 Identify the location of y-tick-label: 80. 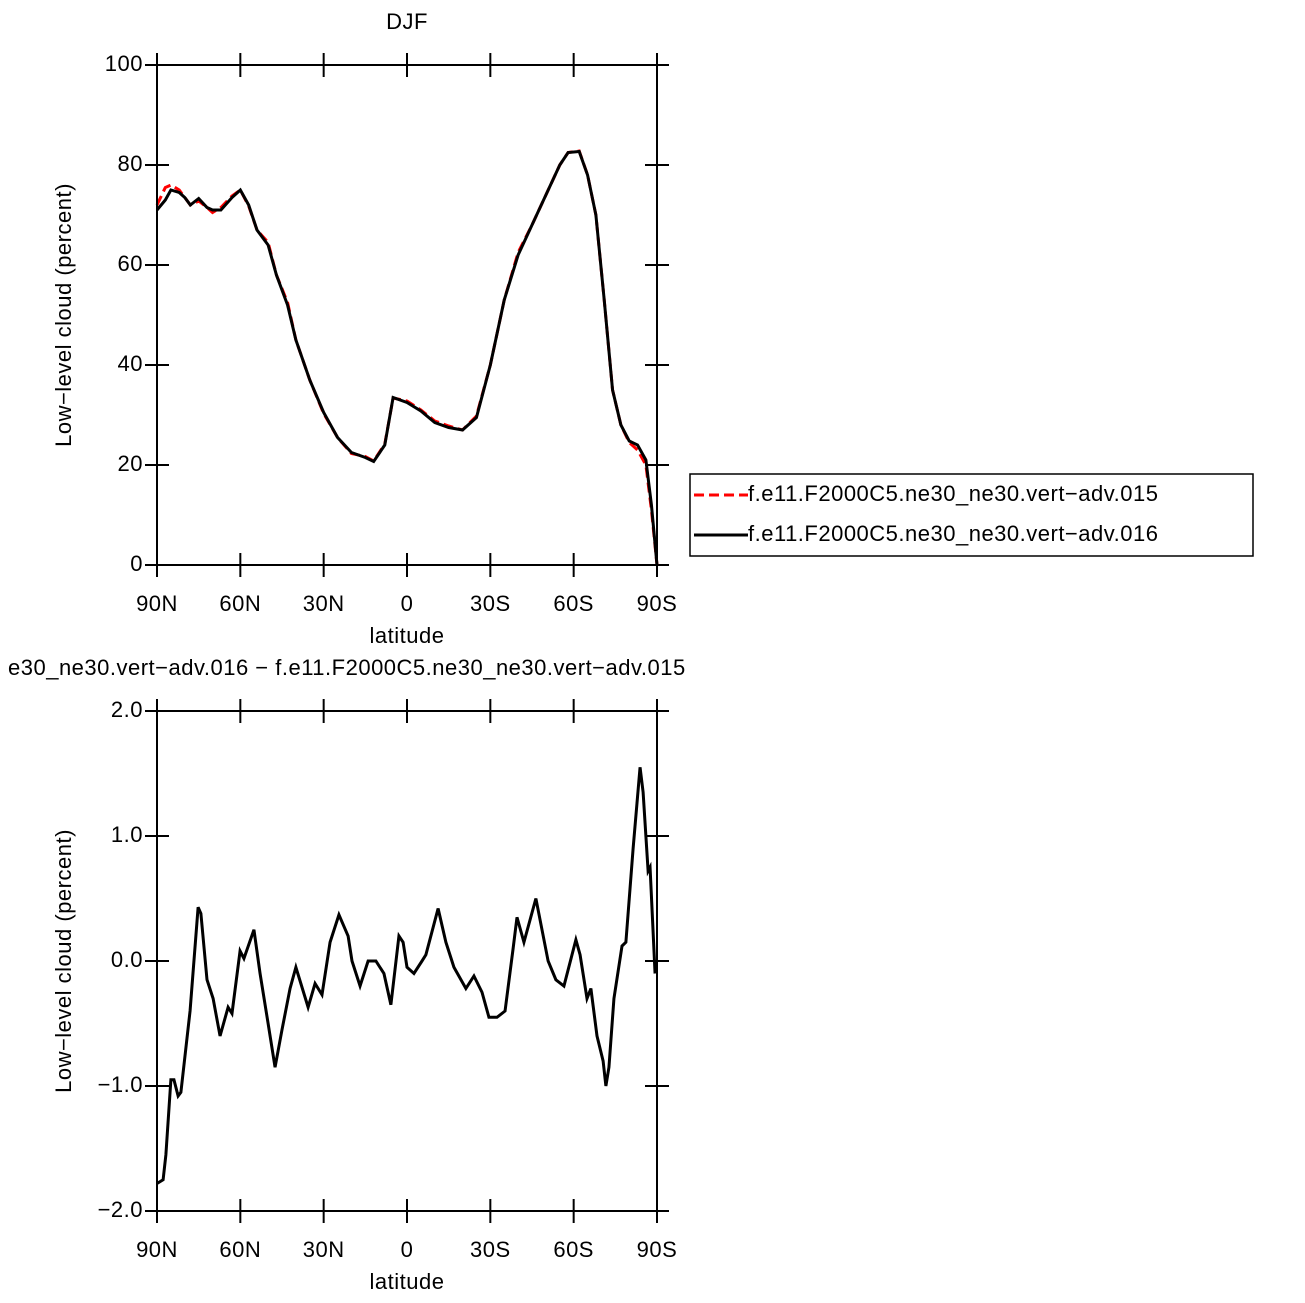
(130, 163).